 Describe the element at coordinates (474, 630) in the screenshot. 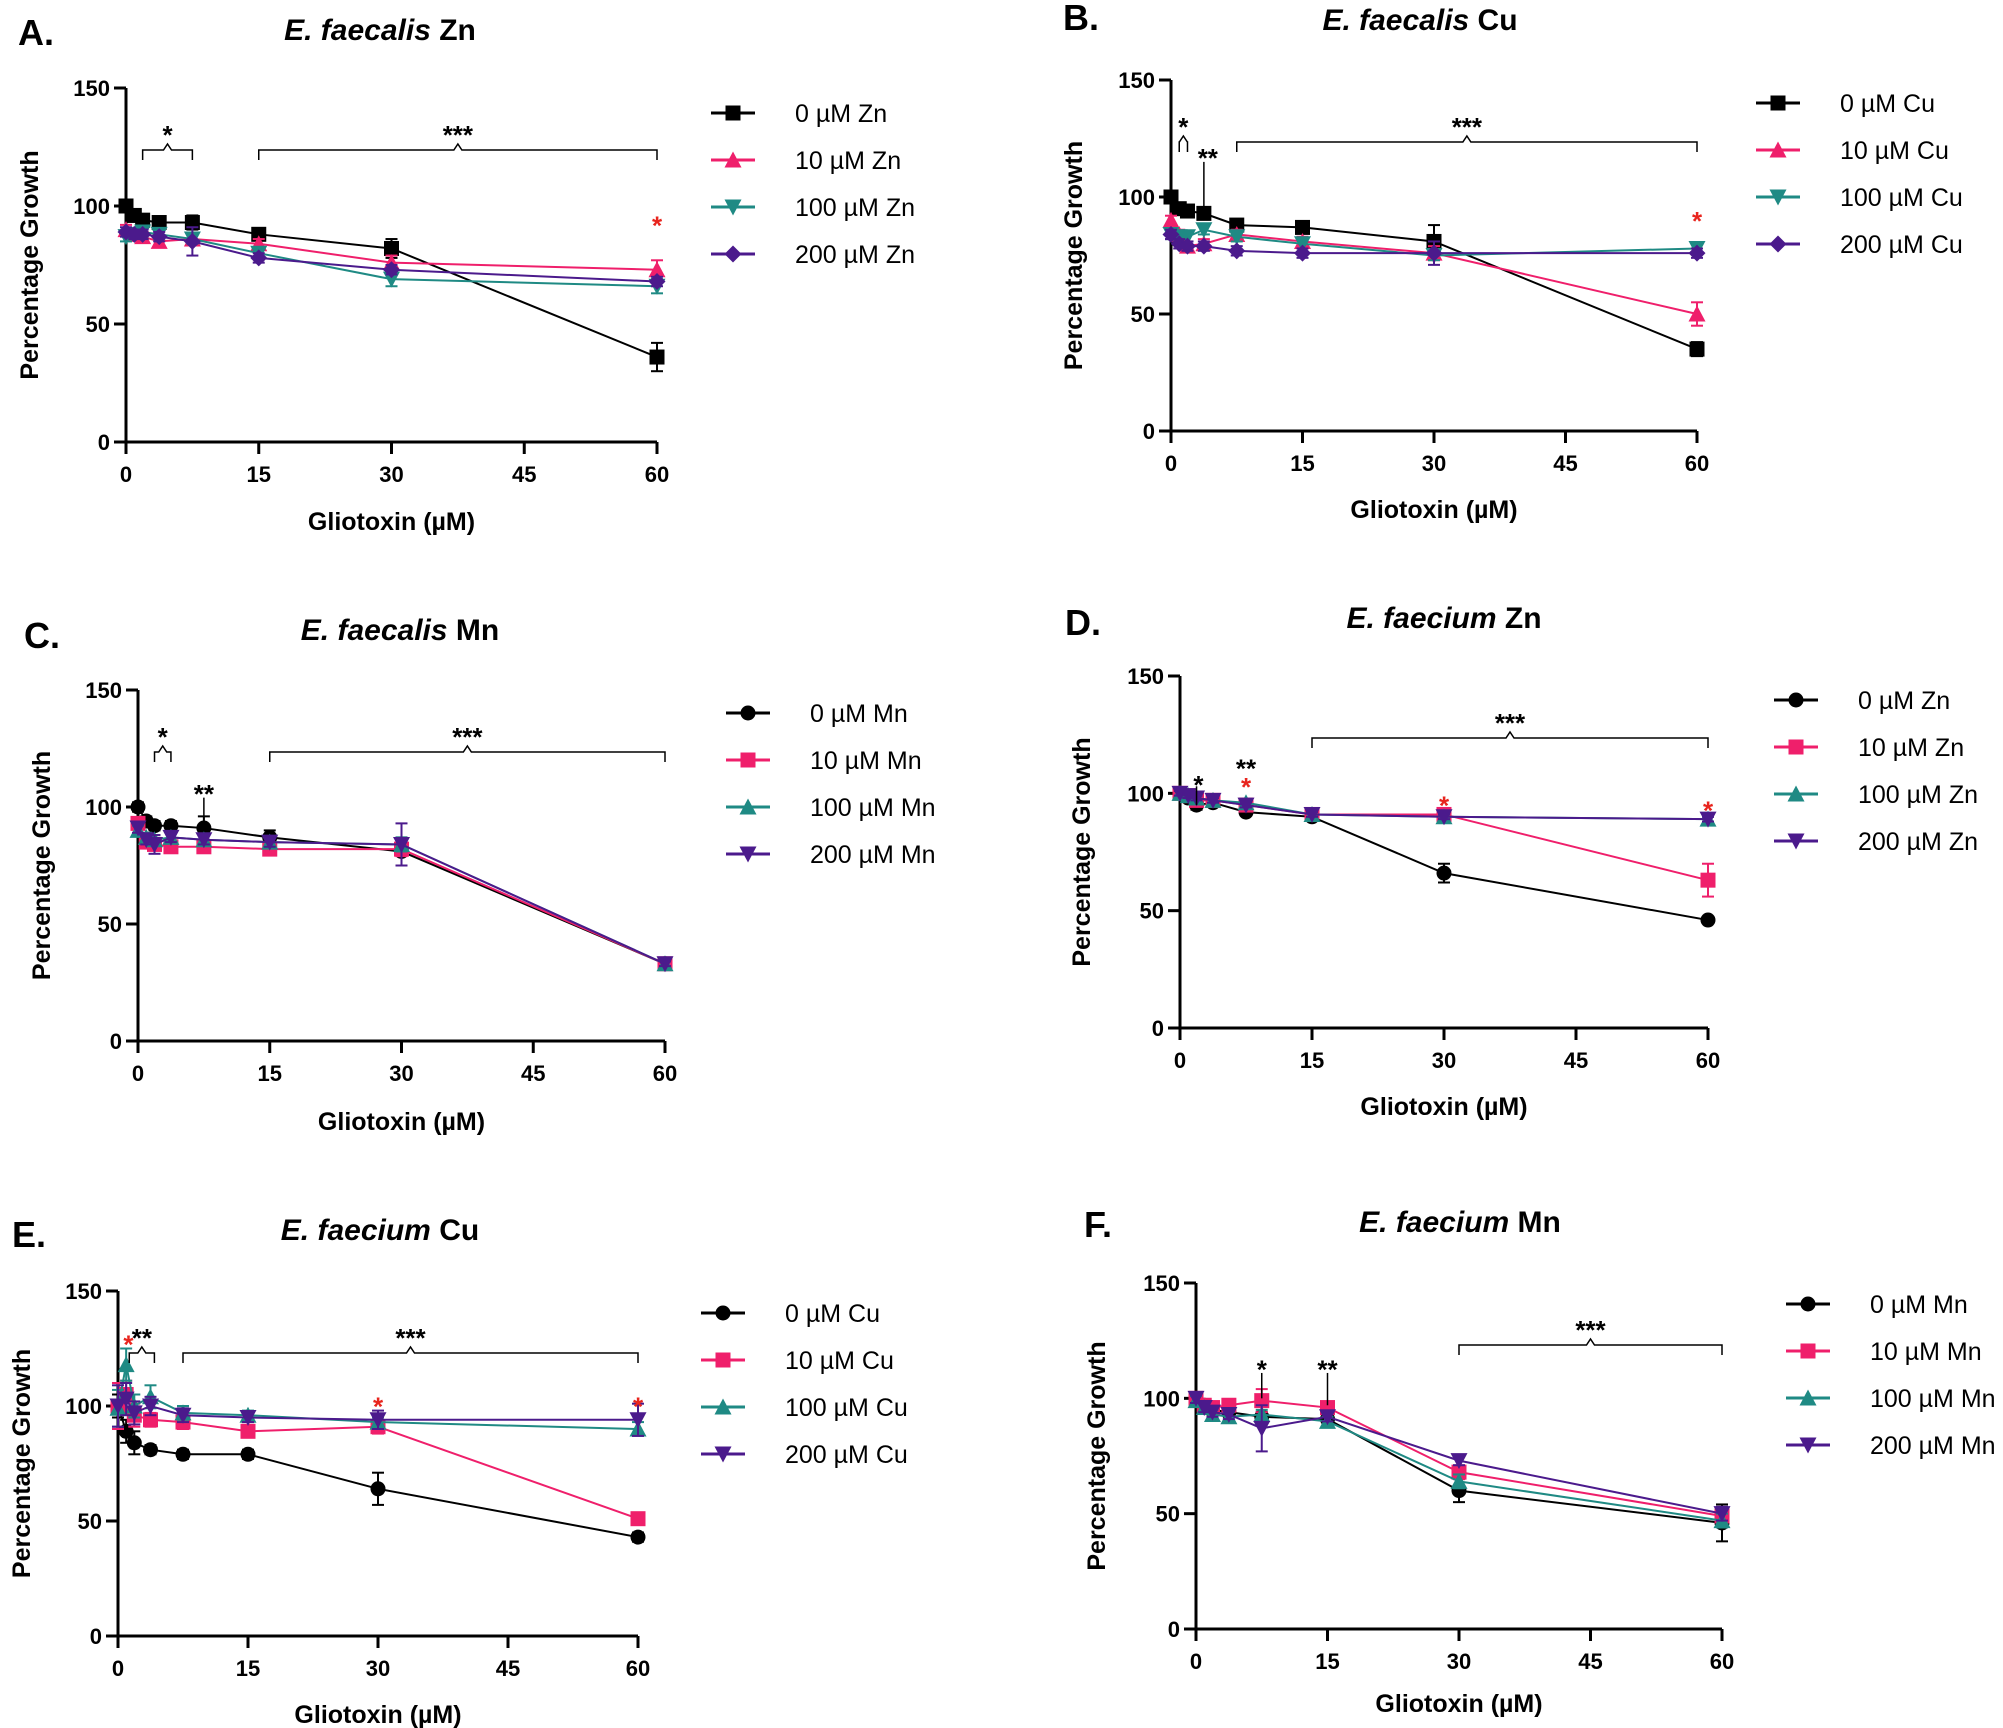

I see `chart-title-metal: Mn` at that location.